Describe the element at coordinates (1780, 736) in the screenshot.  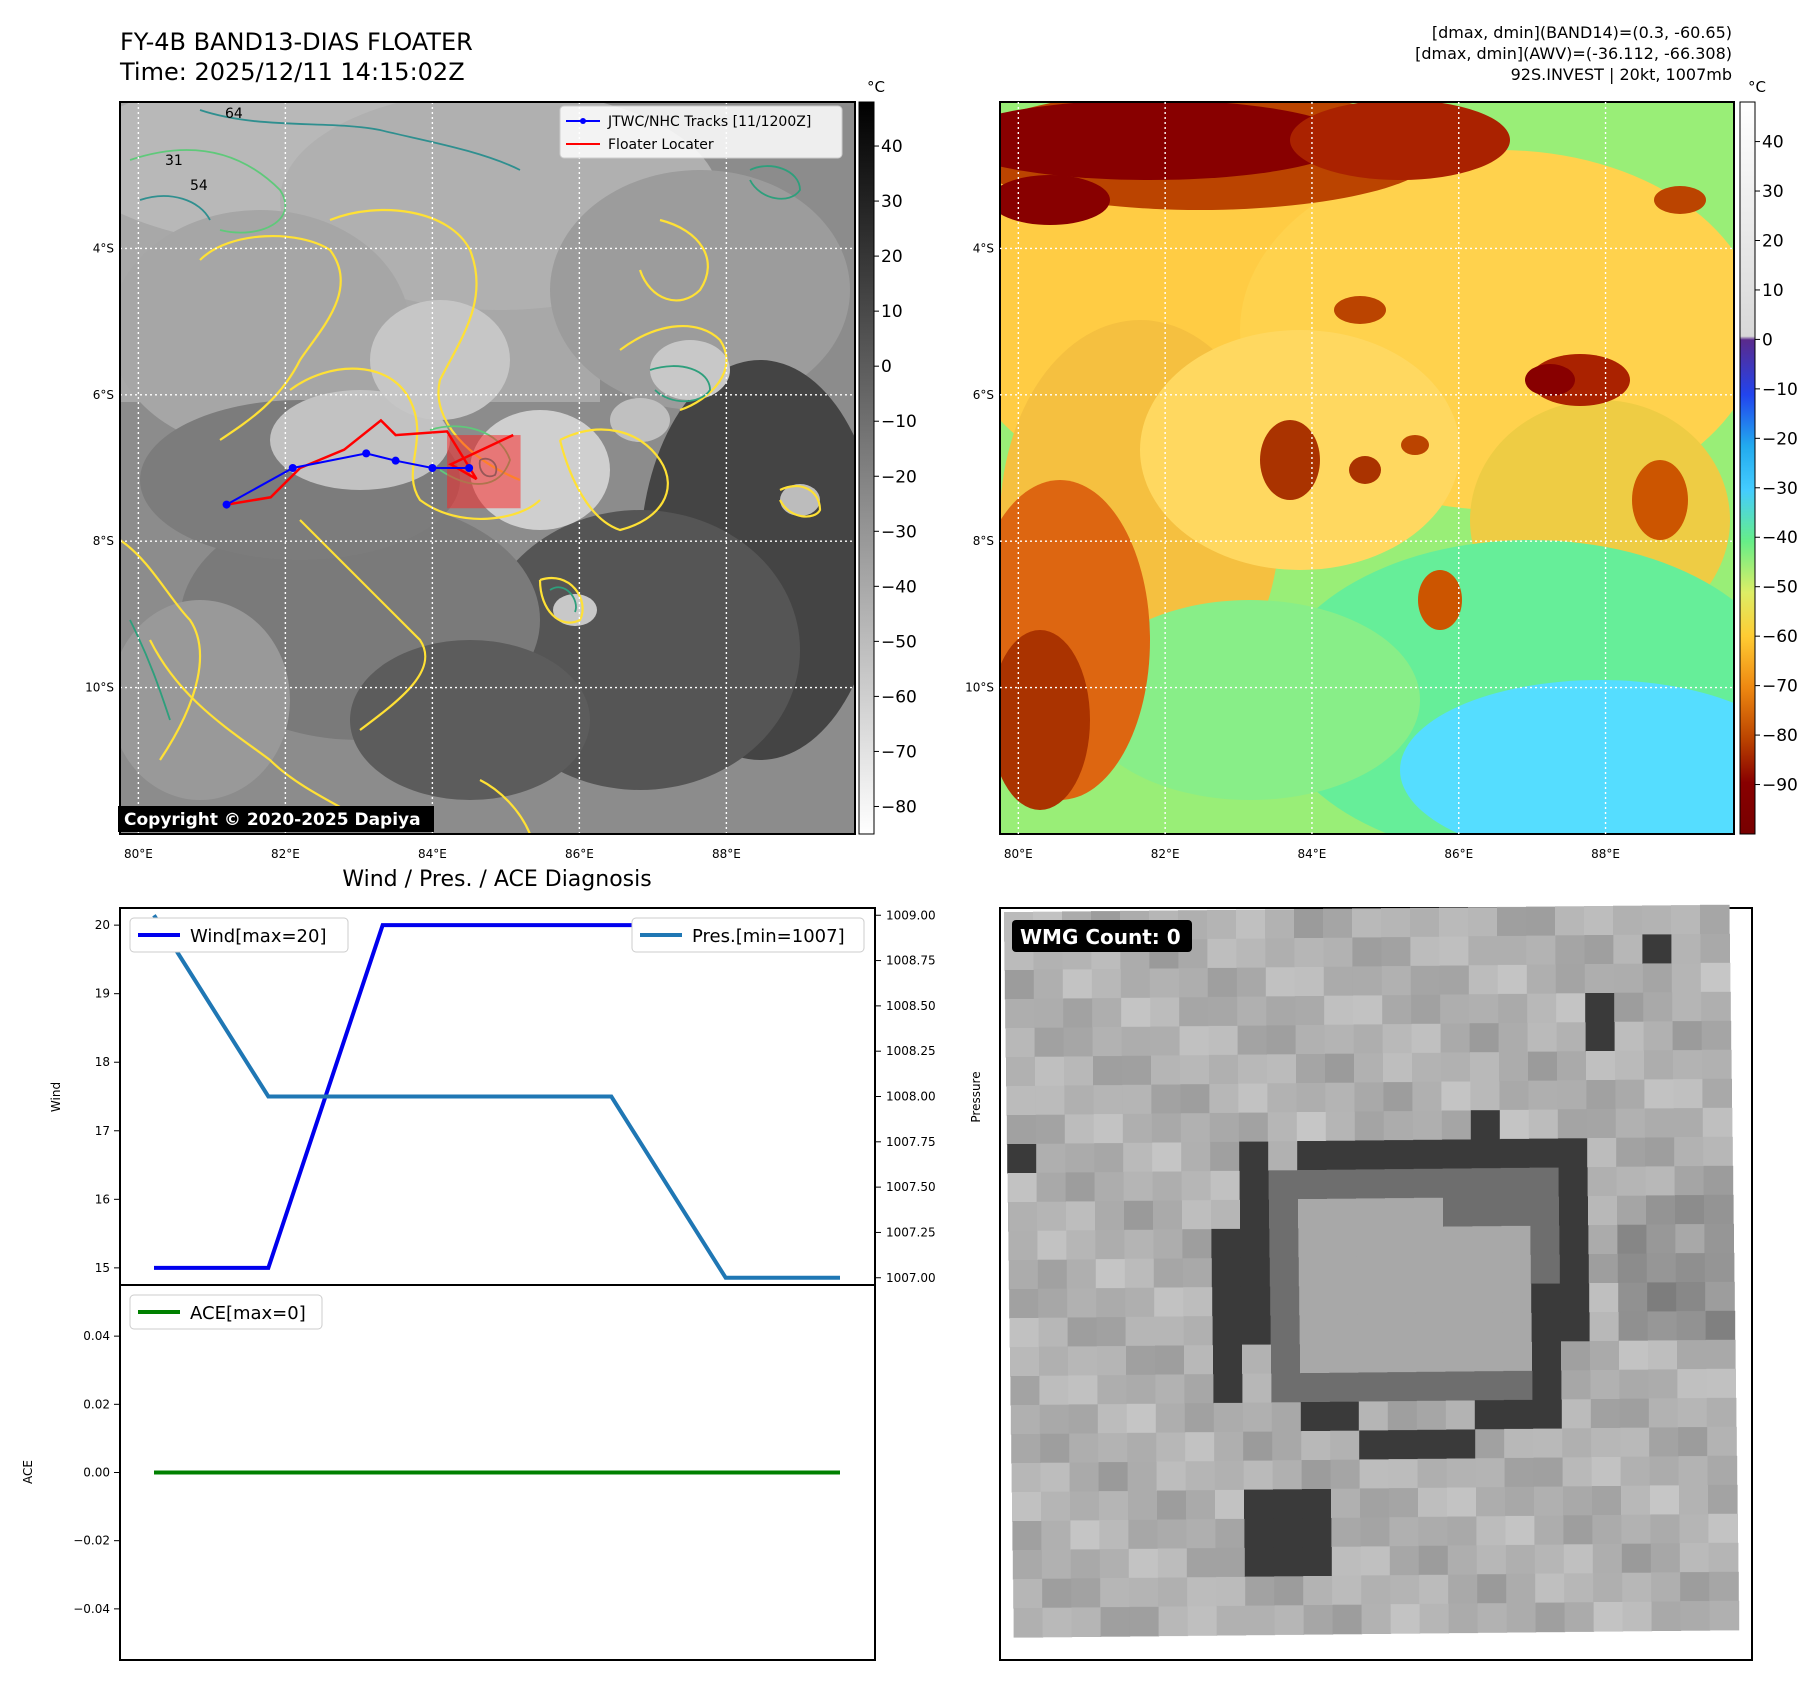
I see `colorbar-tick-label: −80` at that location.